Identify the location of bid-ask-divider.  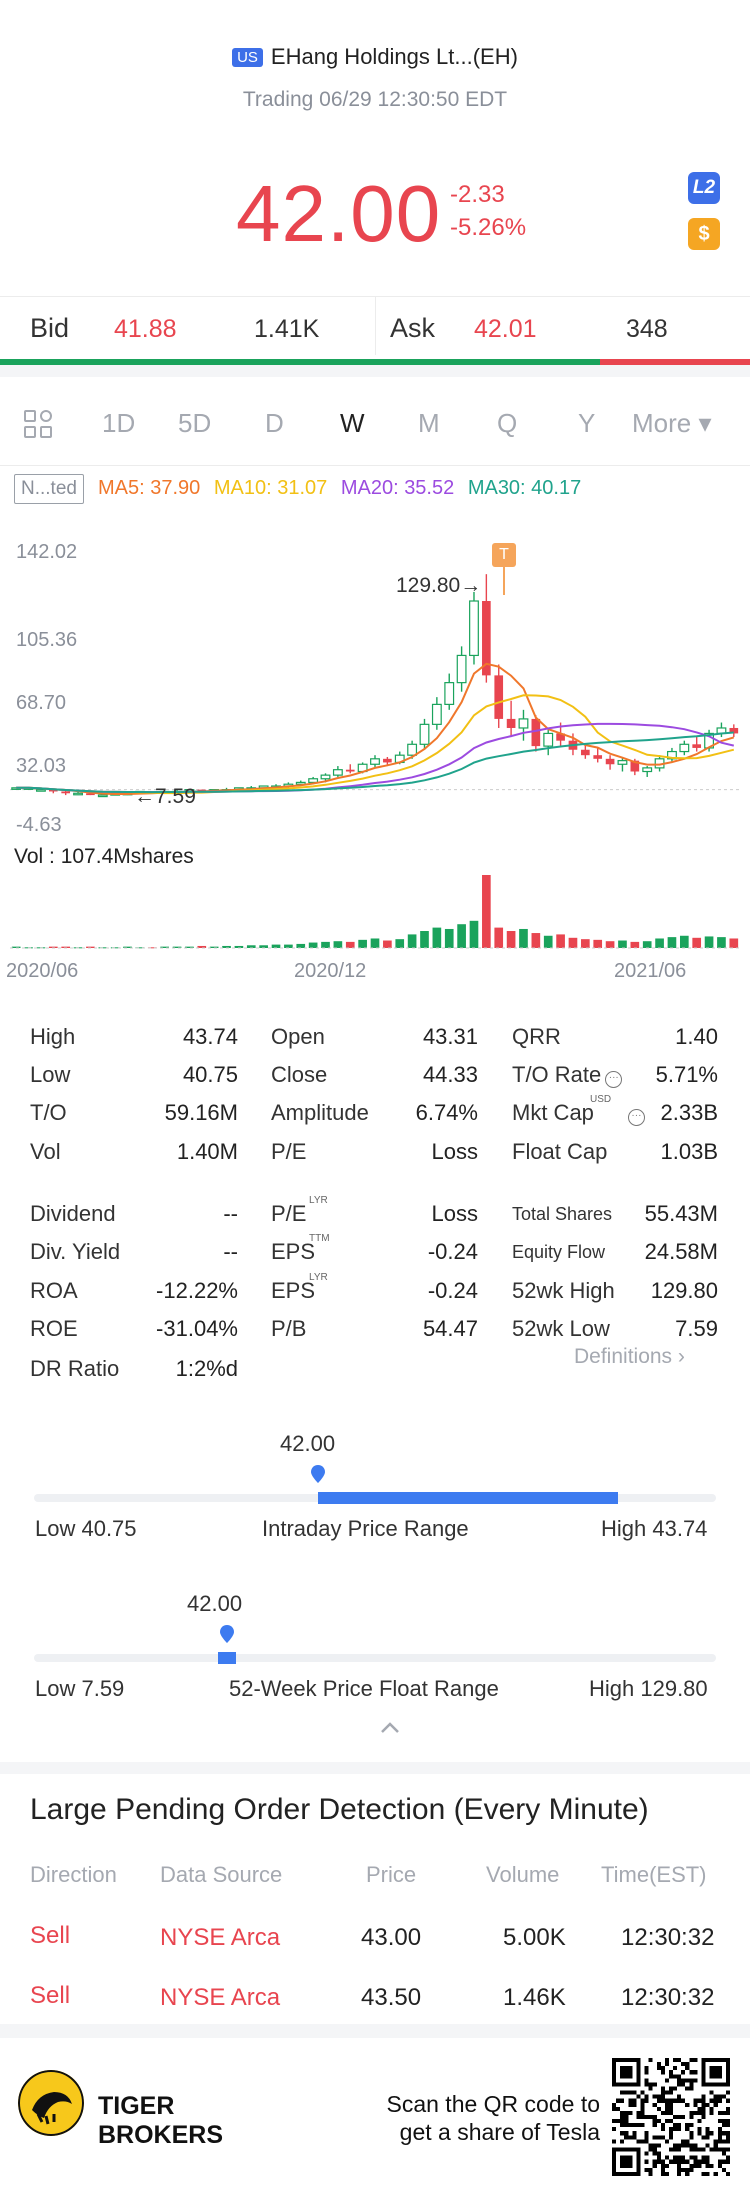
(375, 326).